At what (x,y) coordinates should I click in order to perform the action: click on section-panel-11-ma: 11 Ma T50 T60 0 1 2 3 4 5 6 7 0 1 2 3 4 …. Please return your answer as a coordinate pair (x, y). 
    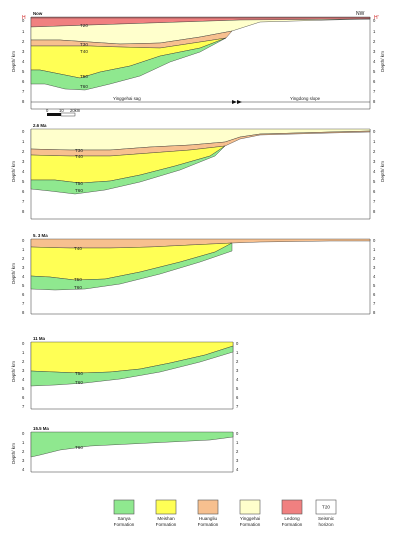
    Looking at the image, I should click on (125, 373).